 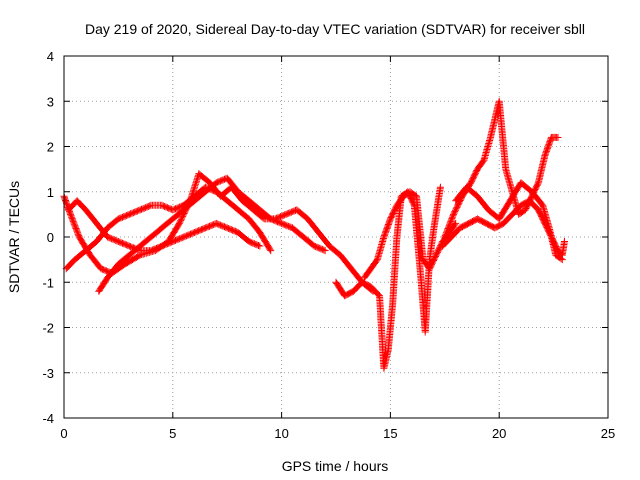 I want to click on y-tick-label: 0, so click(x=50, y=237).